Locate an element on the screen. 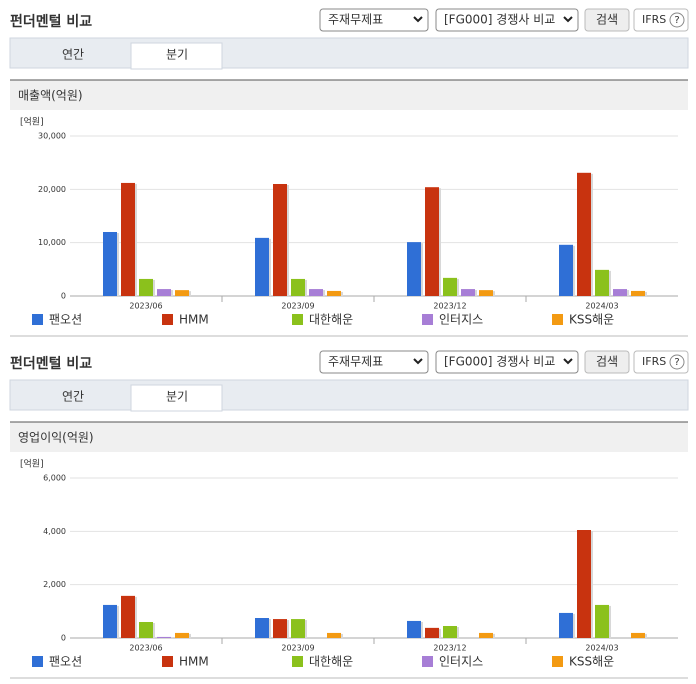 Image resolution: width=696 pixels, height=684 pixels. y-tick-label: 6,000 is located at coordinates (54, 478).